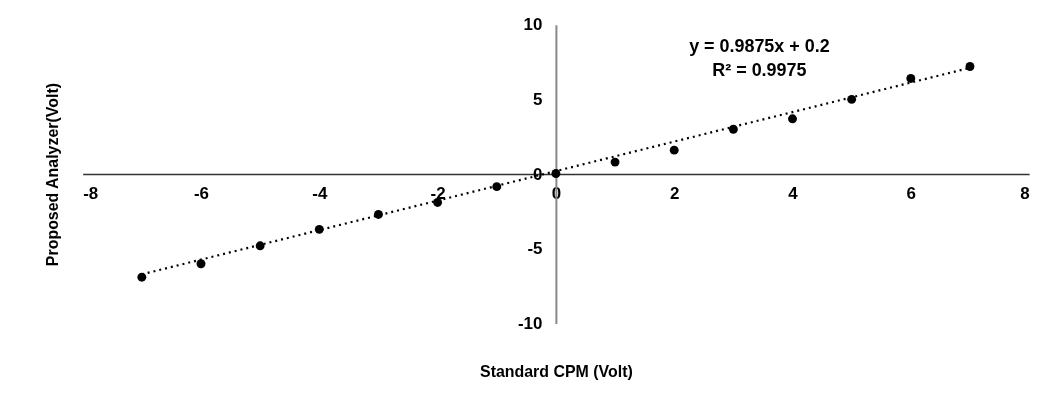 The height and width of the screenshot is (403, 1059). I want to click on y-tick-label: -10, so click(530, 323).